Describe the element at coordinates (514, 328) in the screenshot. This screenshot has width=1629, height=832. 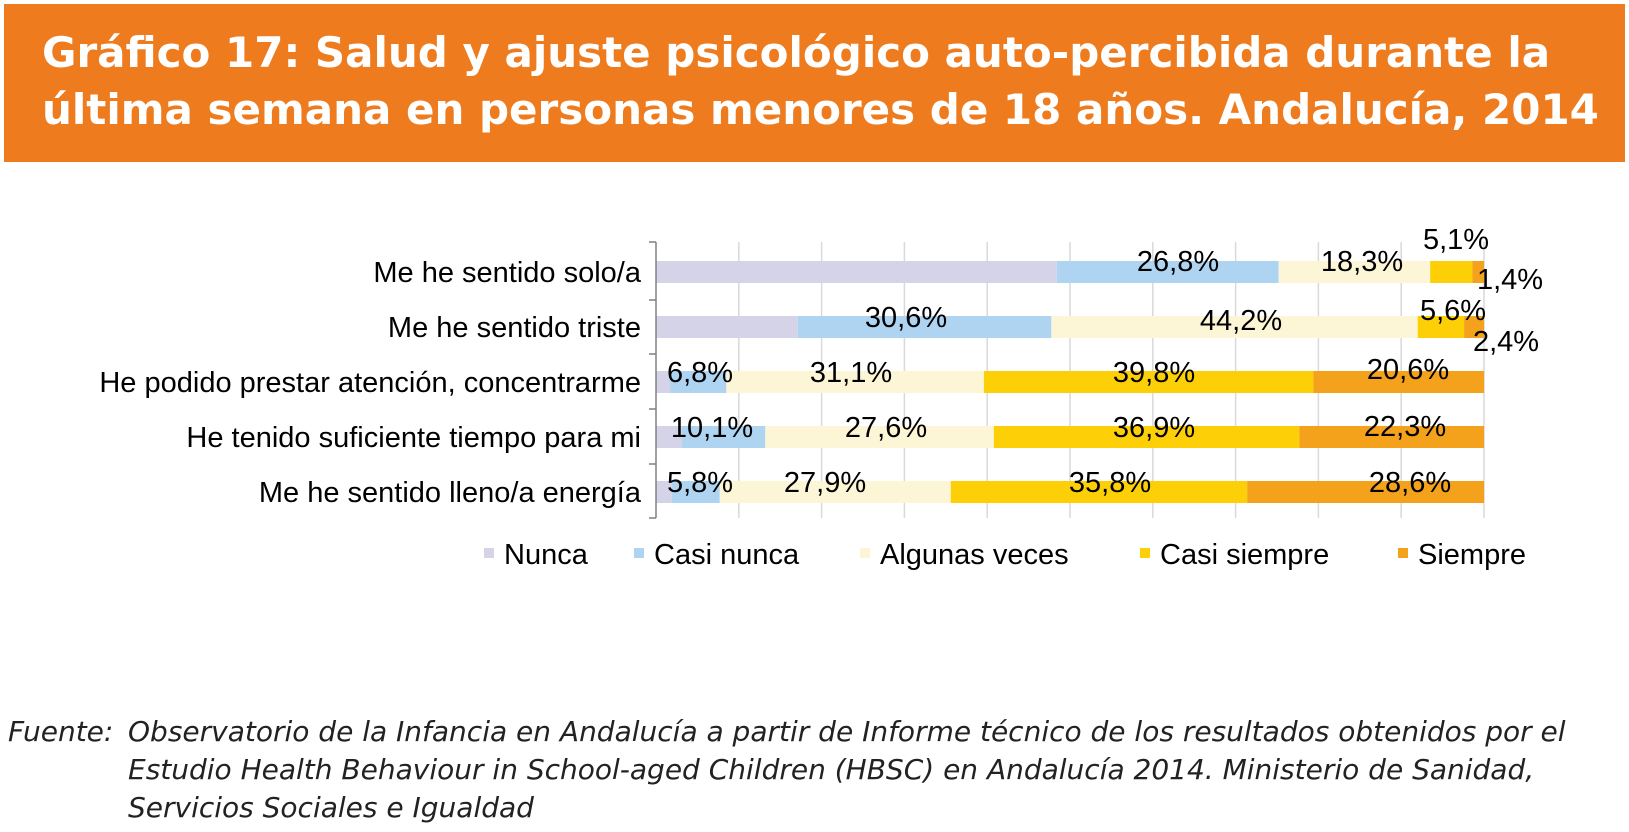
I see `category-label: Me he sentido triste` at that location.